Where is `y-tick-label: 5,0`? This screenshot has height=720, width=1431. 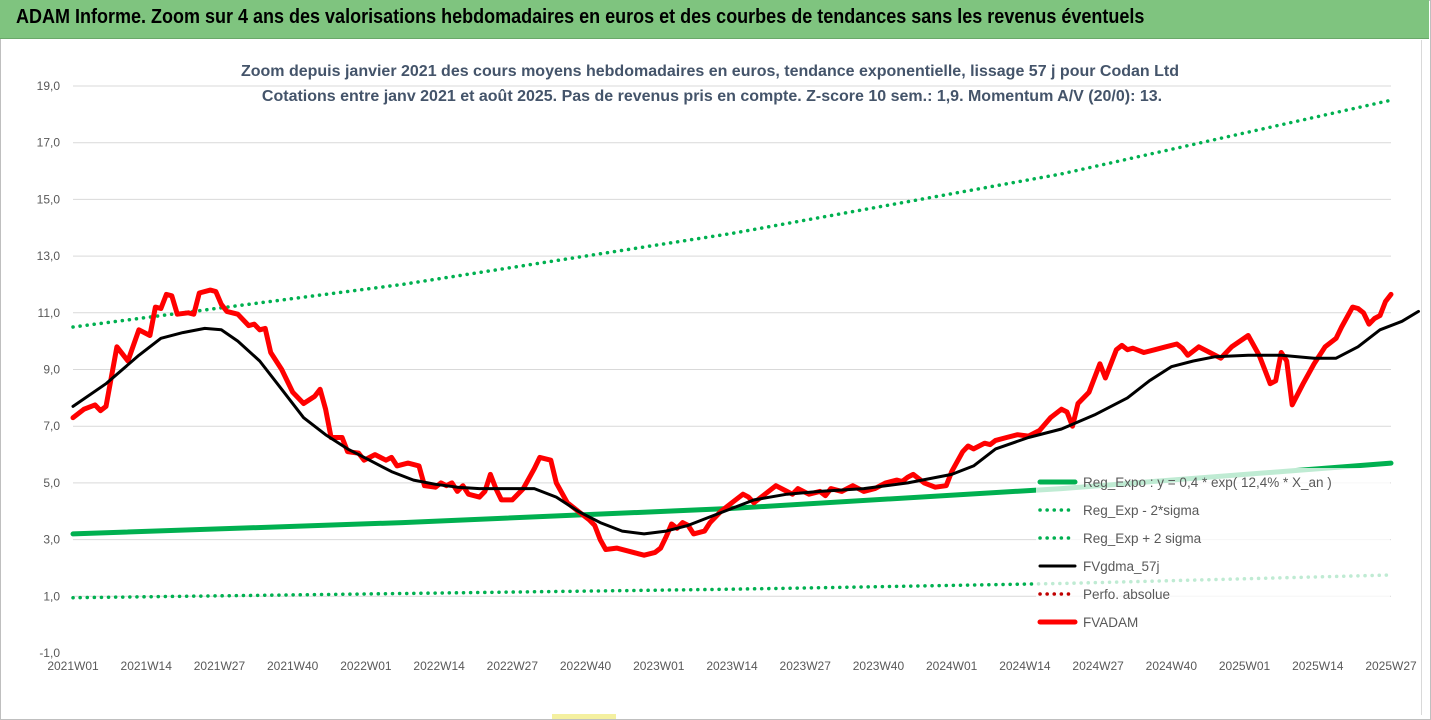
y-tick-label: 5,0 is located at coordinates (51, 483).